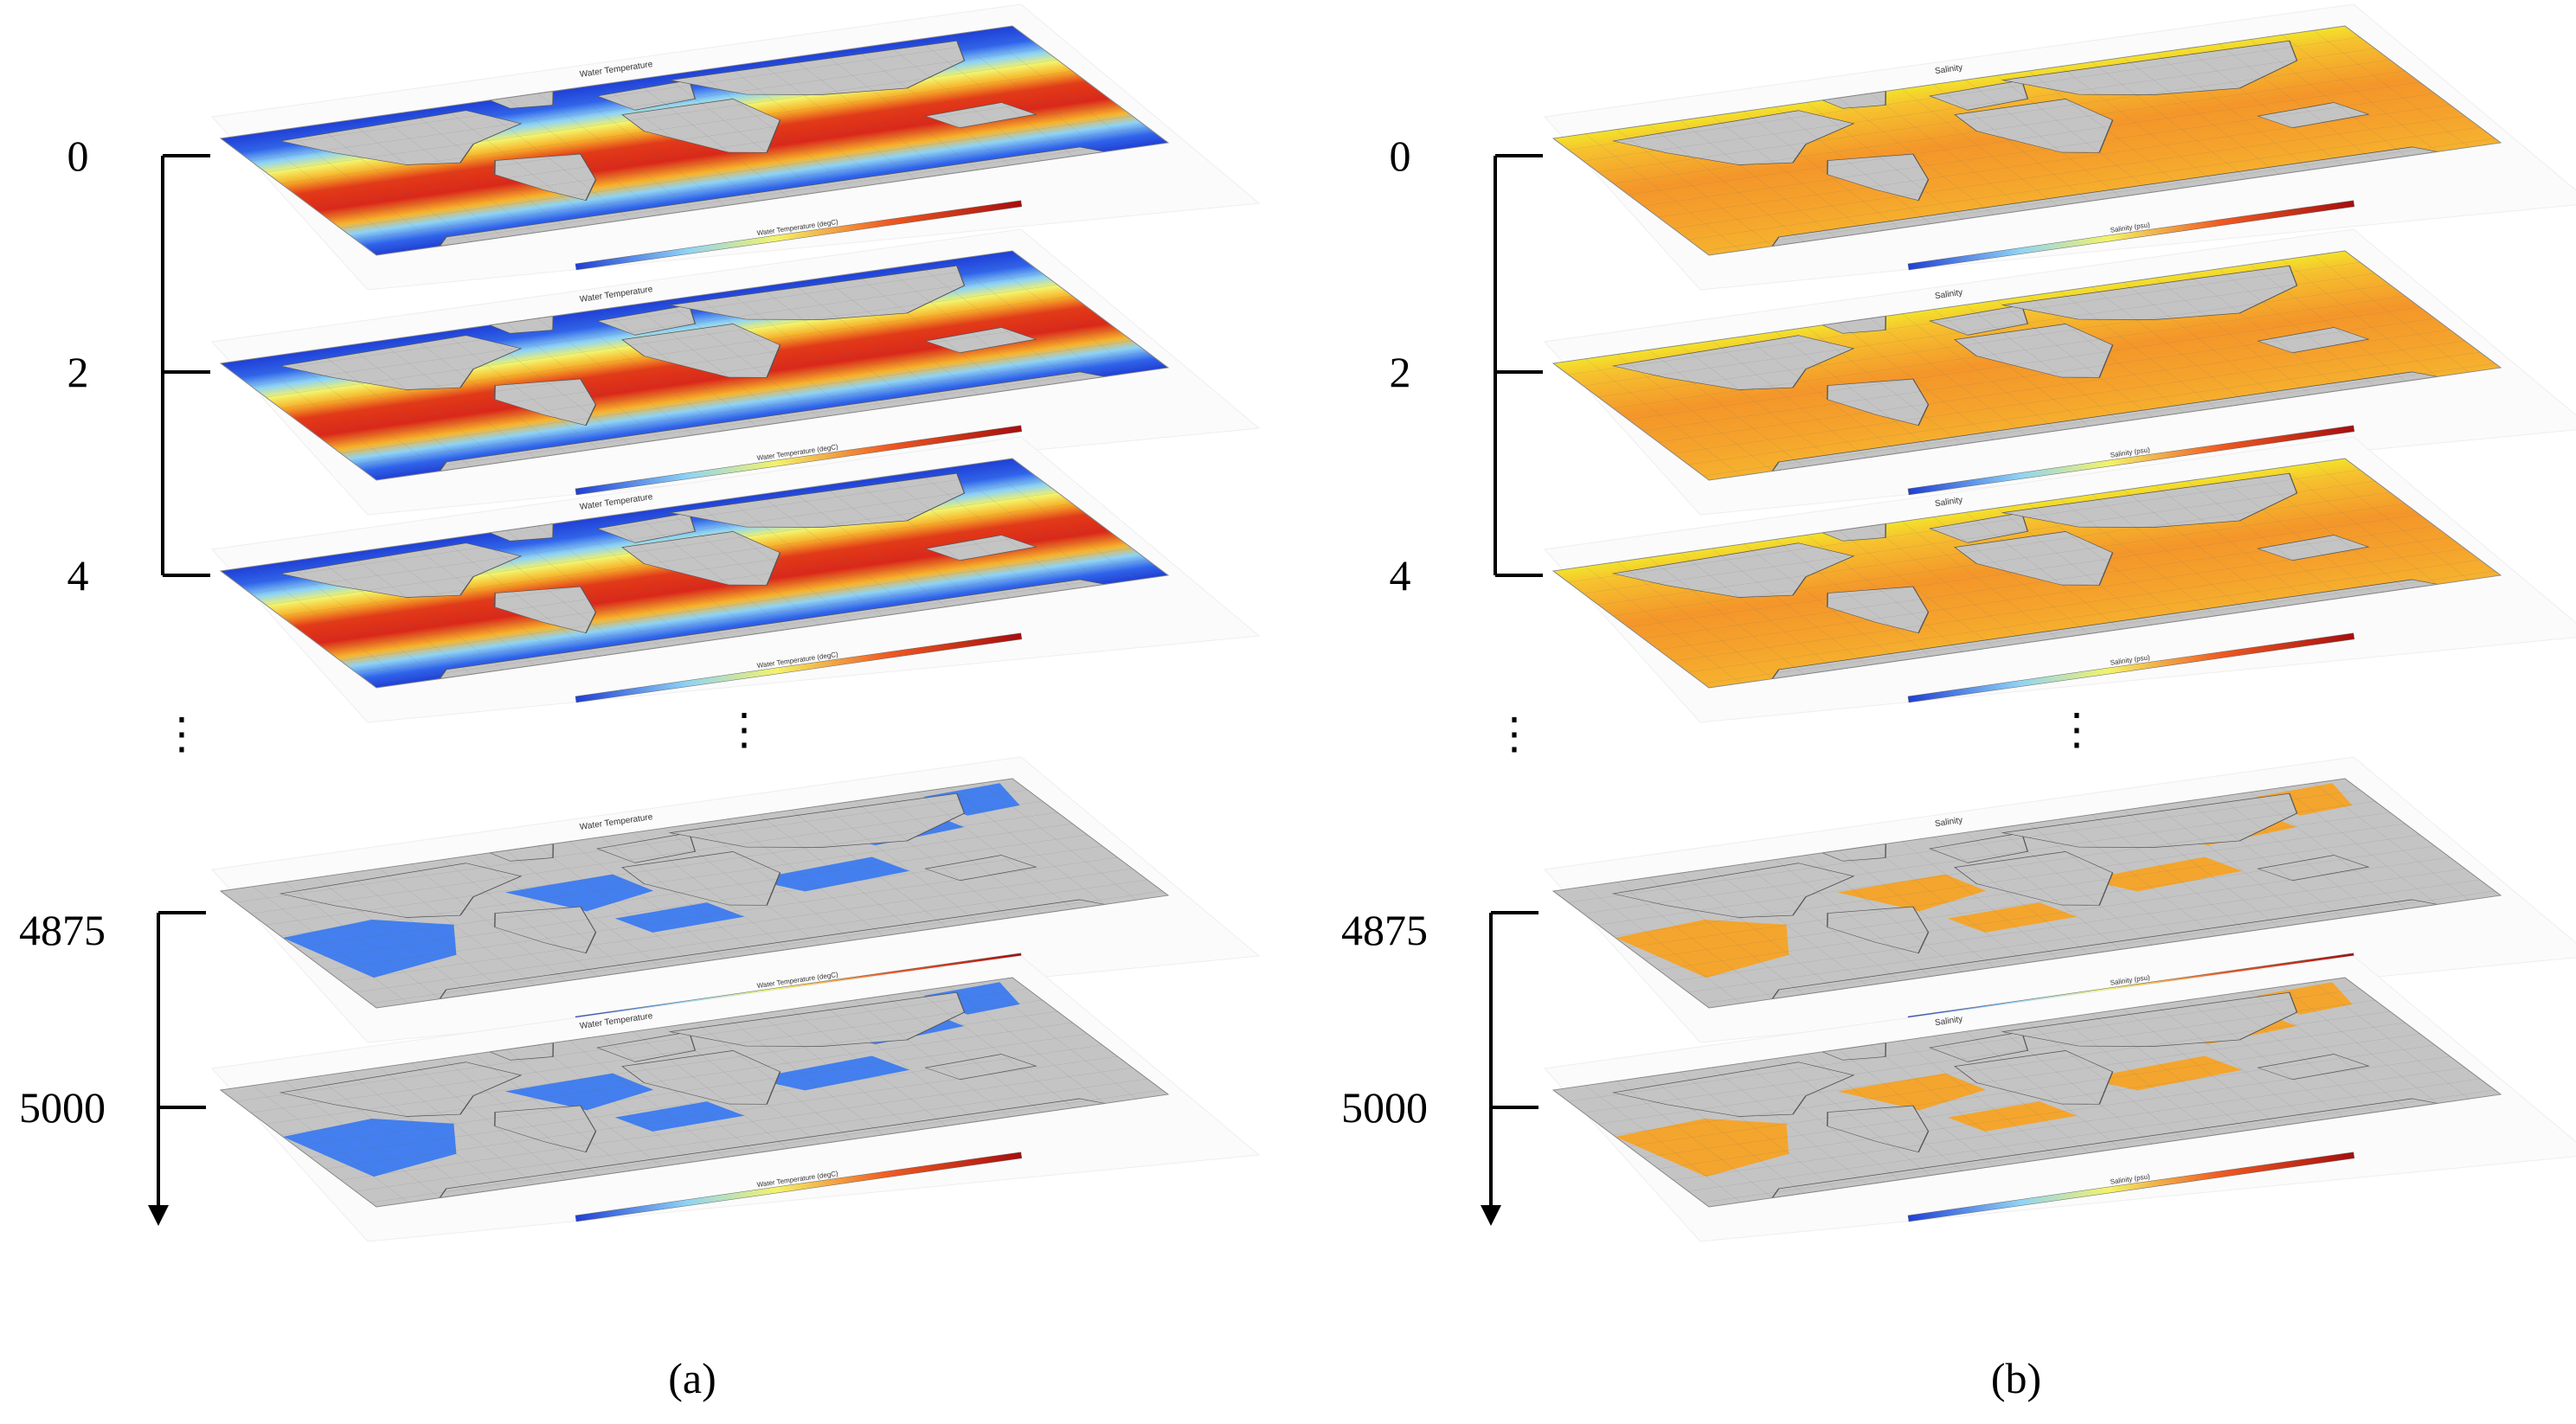 This screenshot has width=2576, height=1424. What do you see at coordinates (692, 1378) in the screenshot?
I see `panel-a-caption: (a)` at bounding box center [692, 1378].